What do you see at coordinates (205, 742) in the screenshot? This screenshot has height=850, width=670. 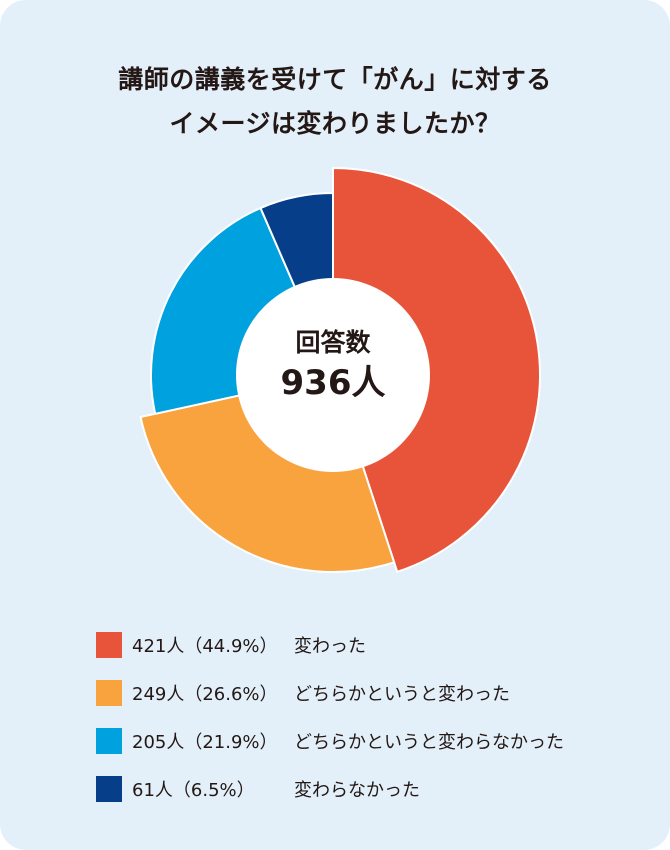 I see `legend-count: 205人（21.9%）` at bounding box center [205, 742].